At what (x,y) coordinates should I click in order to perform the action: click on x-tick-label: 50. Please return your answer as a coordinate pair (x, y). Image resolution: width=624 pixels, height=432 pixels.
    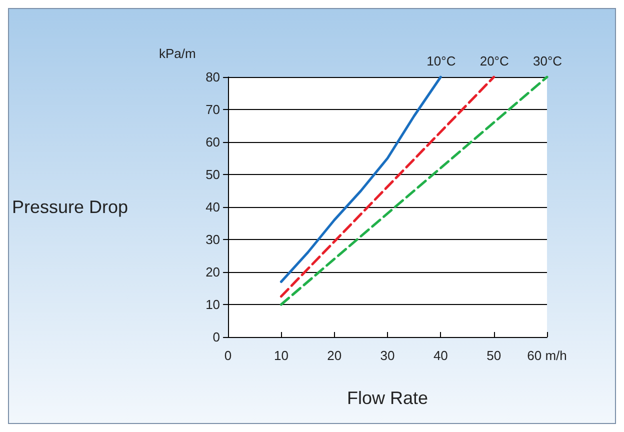
    Looking at the image, I should click on (494, 355).